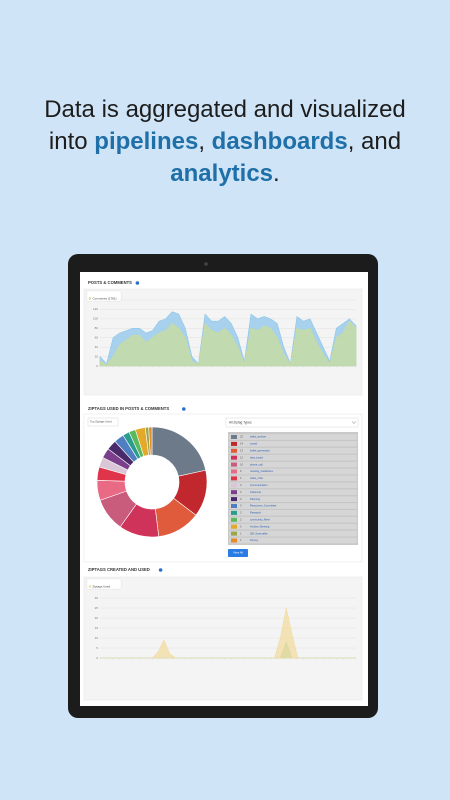 This screenshot has width=450, height=800. I want to click on y-tick-label: 20, so click(97, 356).